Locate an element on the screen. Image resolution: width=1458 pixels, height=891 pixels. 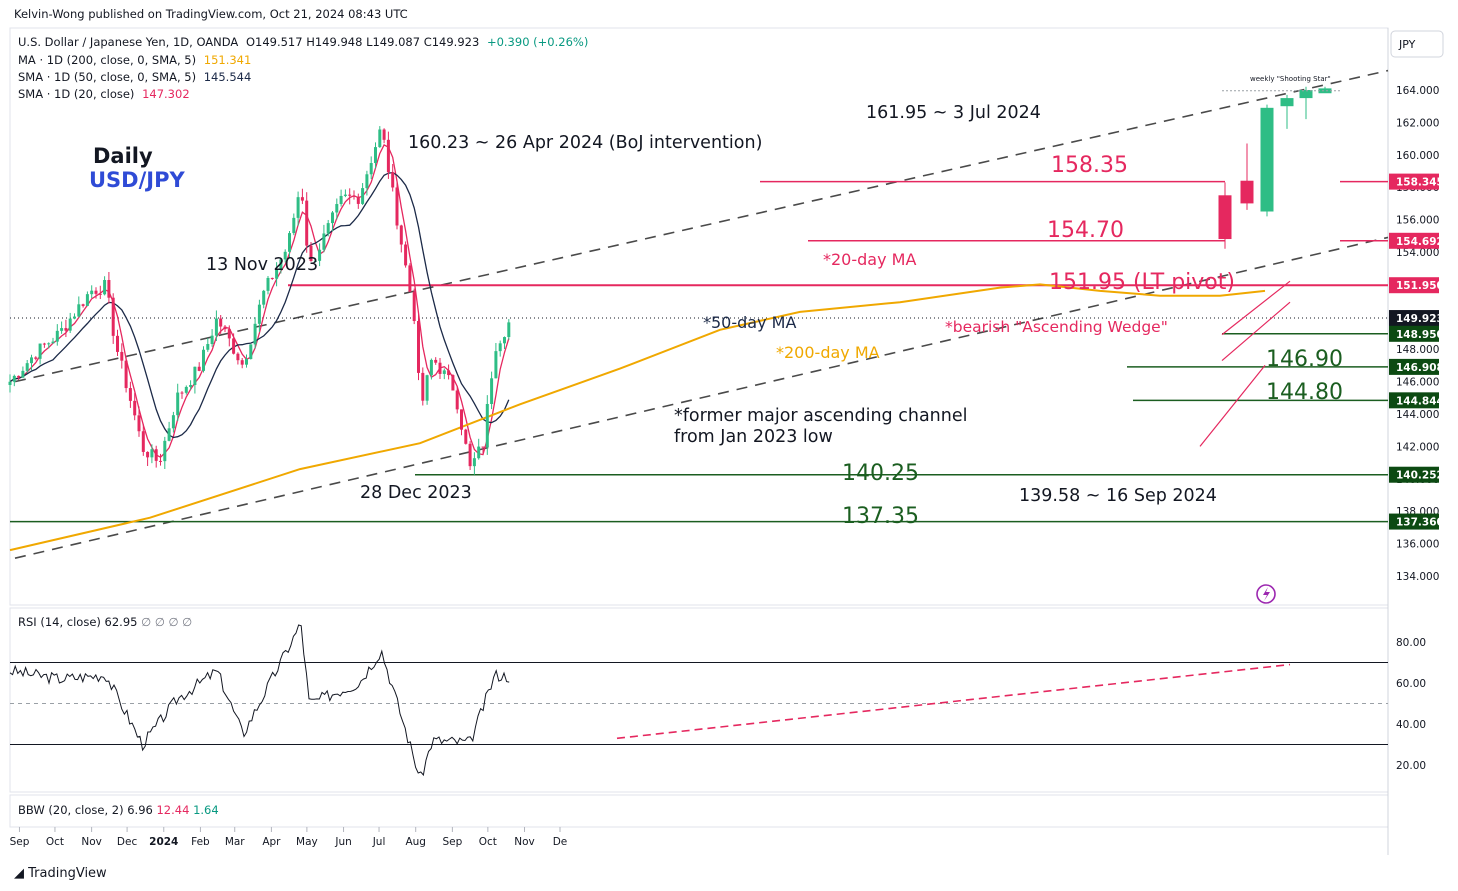
wedge-upper-line is located at coordinates (1256, 308).